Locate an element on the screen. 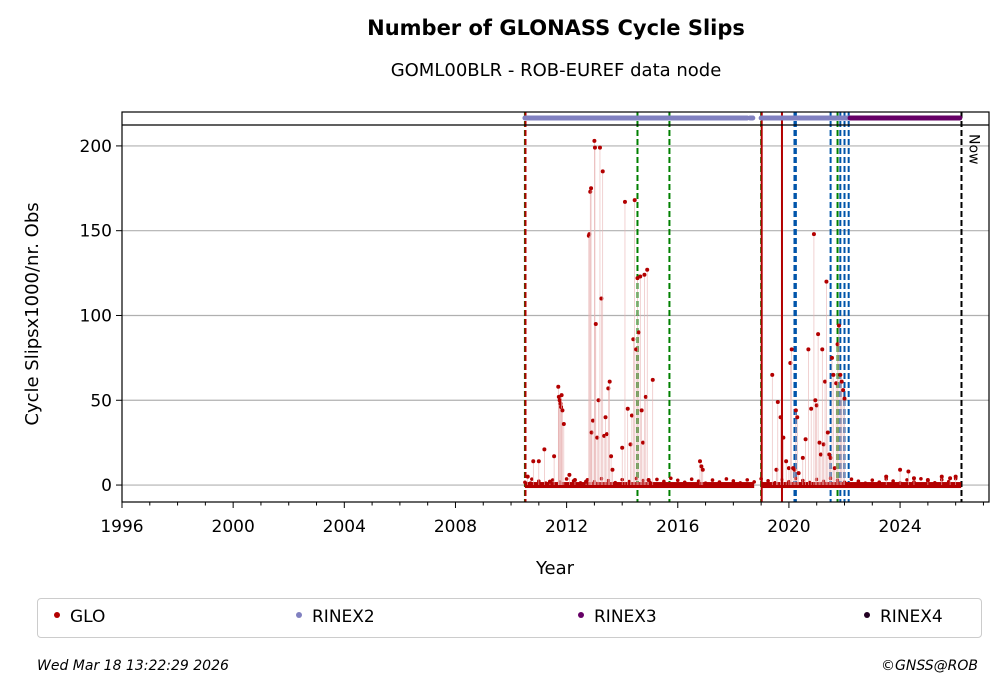  legend-item-rinex2: RINEX2 is located at coordinates (335, 617).